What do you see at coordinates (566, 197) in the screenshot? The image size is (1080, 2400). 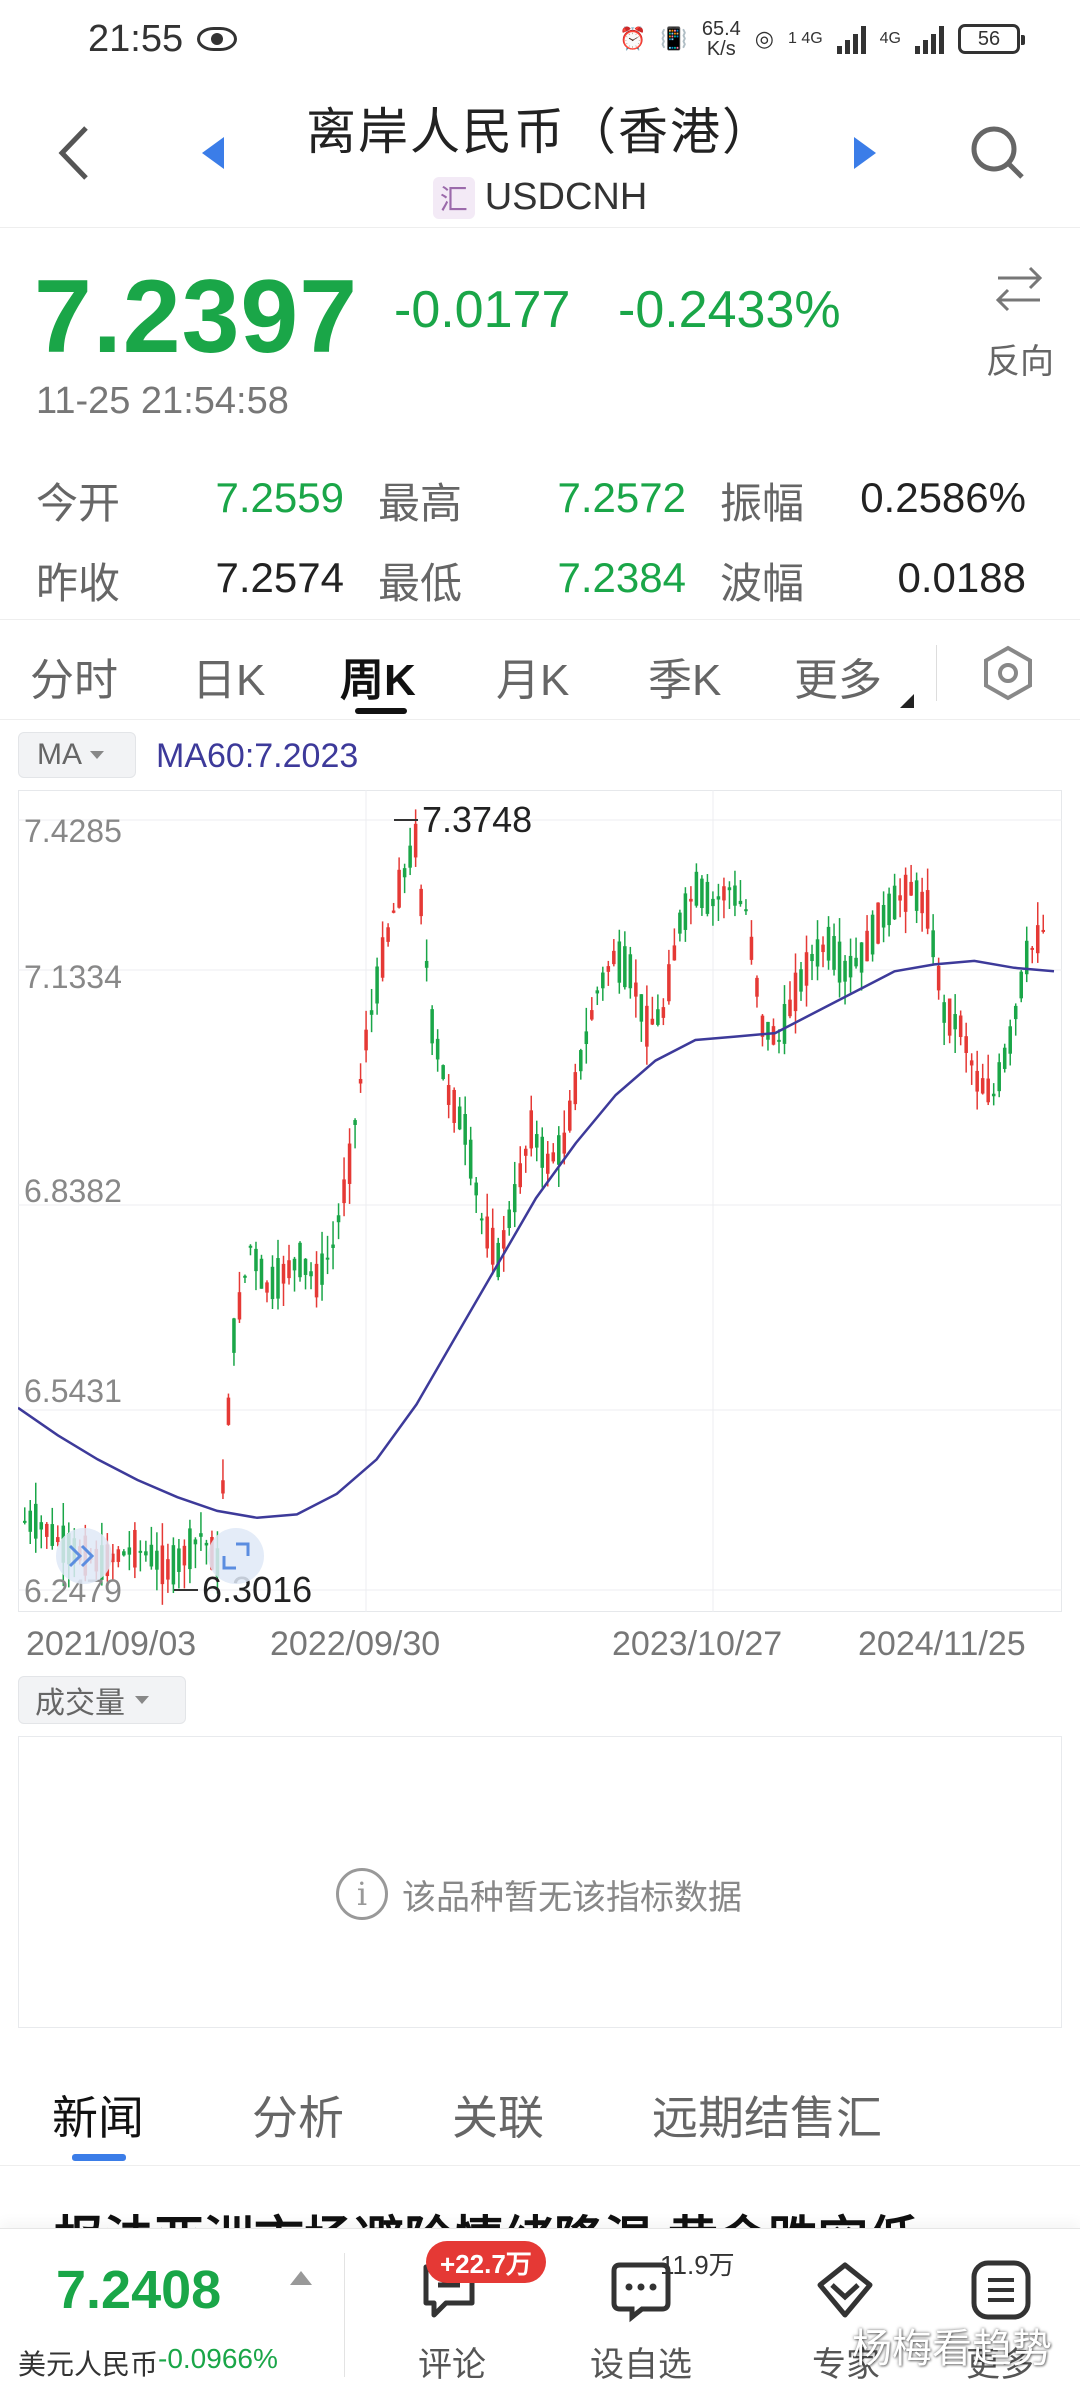 I see `symbol-text: USDCNH` at bounding box center [566, 197].